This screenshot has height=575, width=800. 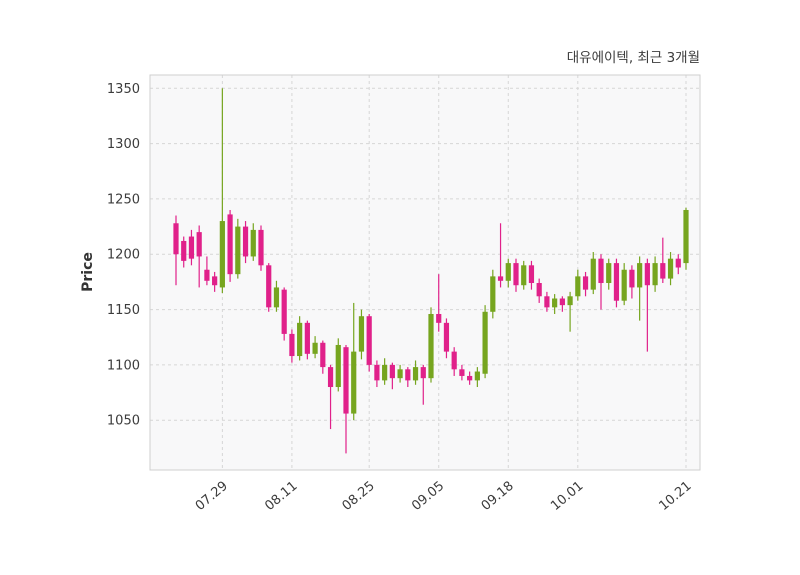 What do you see at coordinates (123, 199) in the screenshot?
I see `y-tick-label: 1250` at bounding box center [123, 199].